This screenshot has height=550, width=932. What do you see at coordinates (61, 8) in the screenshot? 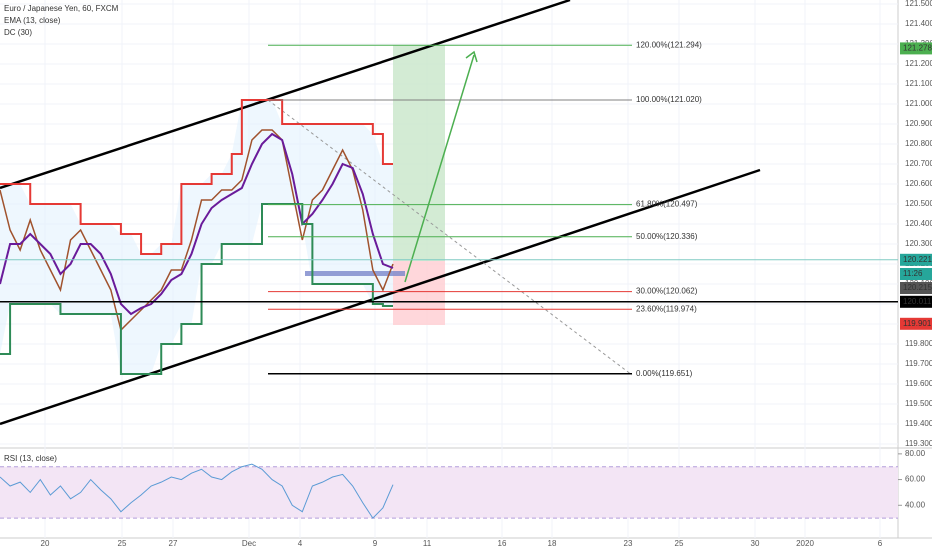
I see `legend-title: Euro / Japanese Yen, 60, FXCM` at bounding box center [61, 8].